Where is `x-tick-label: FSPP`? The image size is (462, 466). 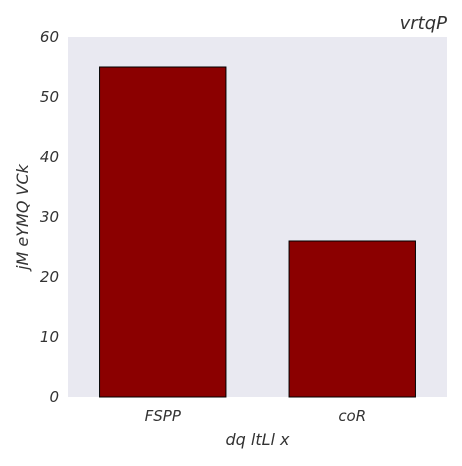
x-tick-label: FSPP is located at coordinates (163, 416).